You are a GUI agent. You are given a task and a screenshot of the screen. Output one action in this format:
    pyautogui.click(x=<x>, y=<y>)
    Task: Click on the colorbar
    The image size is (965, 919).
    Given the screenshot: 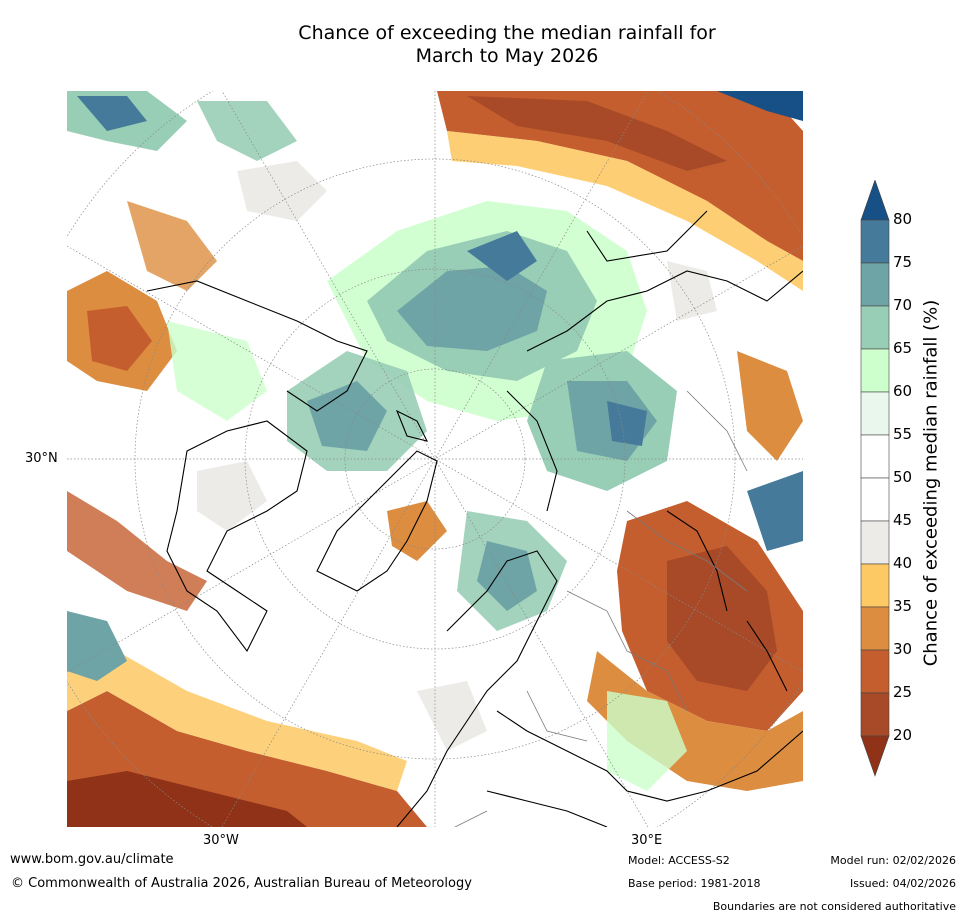 What is the action you would take?
    pyautogui.click(x=875, y=478)
    